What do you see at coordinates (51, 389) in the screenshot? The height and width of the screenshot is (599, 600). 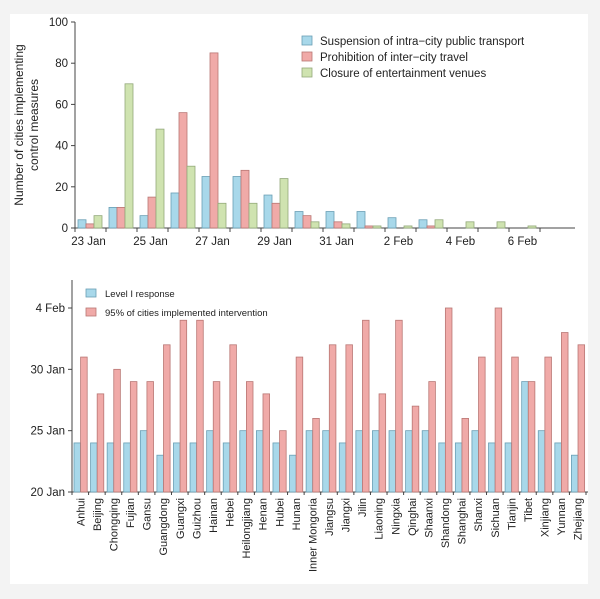 I see `bottom-y-axis: 20 Jan 25 Jan 30 Jan 4 Feb` at bounding box center [51, 389].